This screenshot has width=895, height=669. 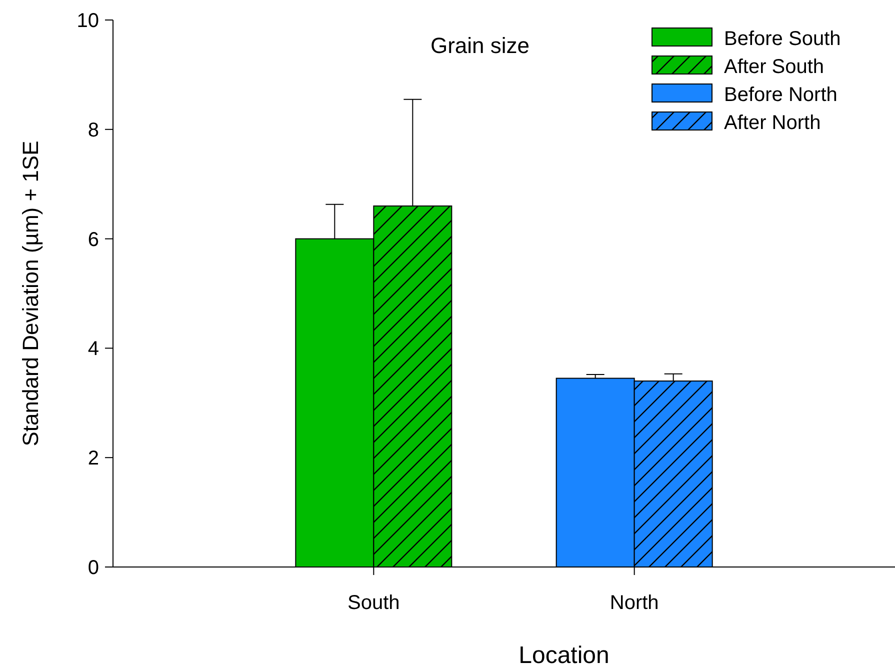 What do you see at coordinates (93, 239) in the screenshot?
I see `y-tick-label: 6` at bounding box center [93, 239].